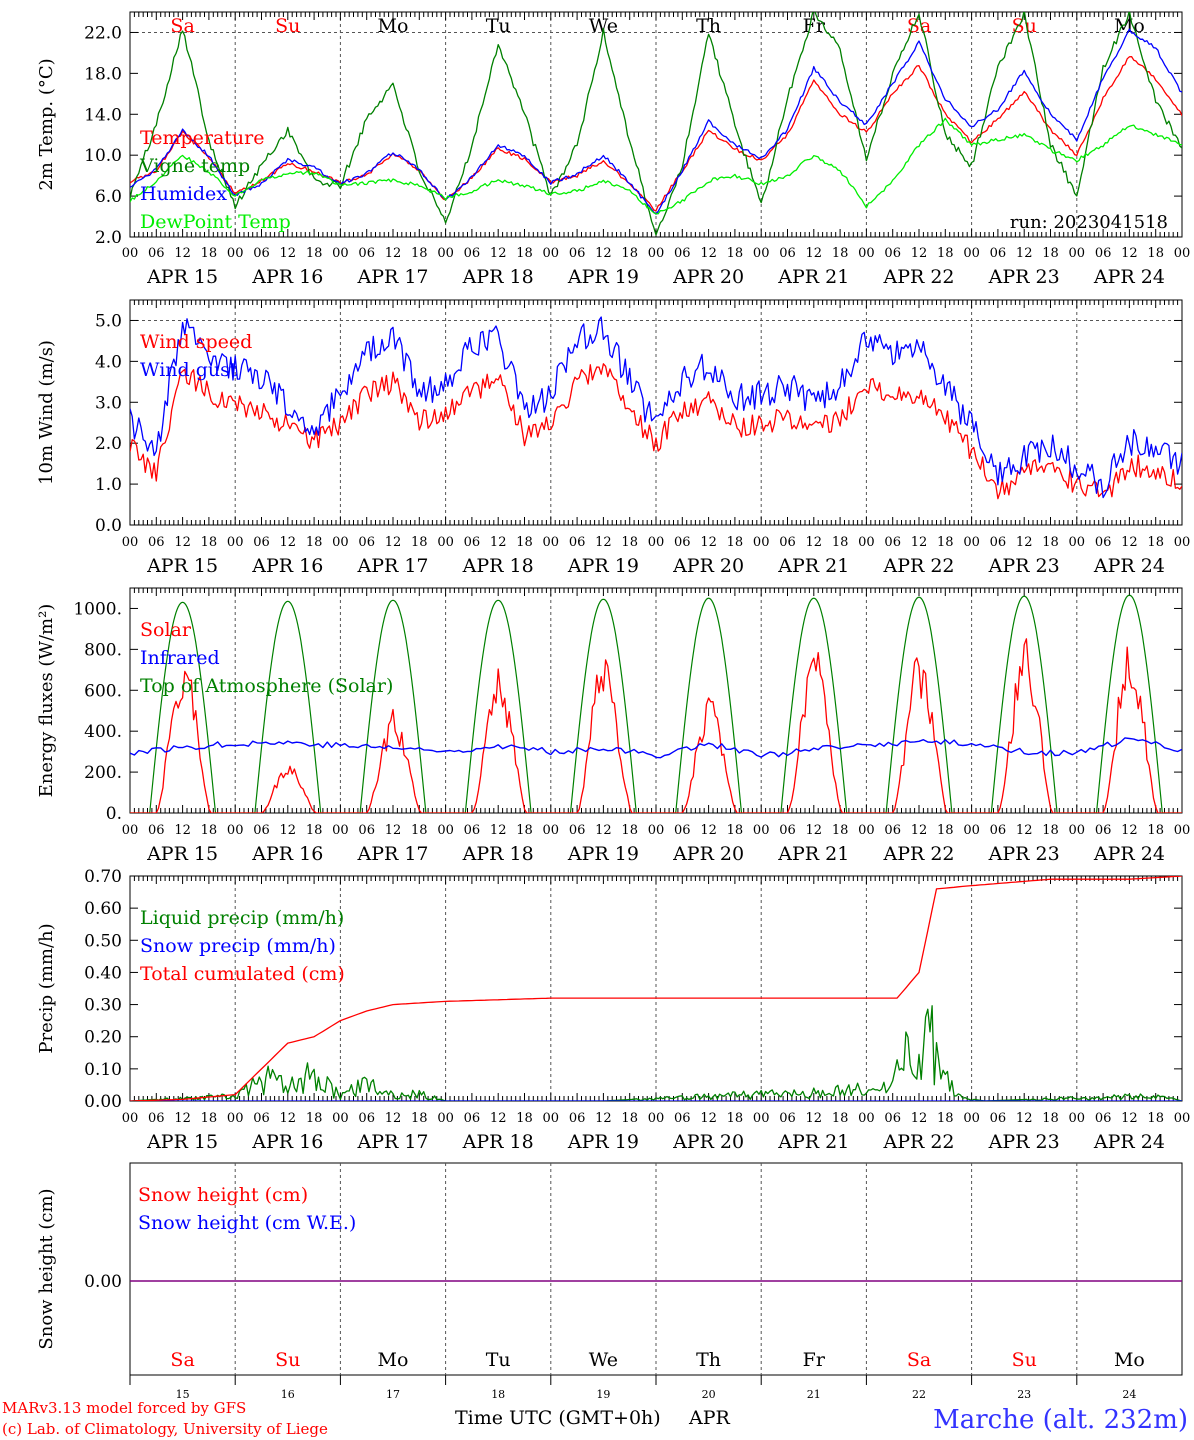 This screenshot has height=1440, width=1194. Describe the element at coordinates (393, 1394) in the screenshot. I see `day-number-label: 17` at that location.